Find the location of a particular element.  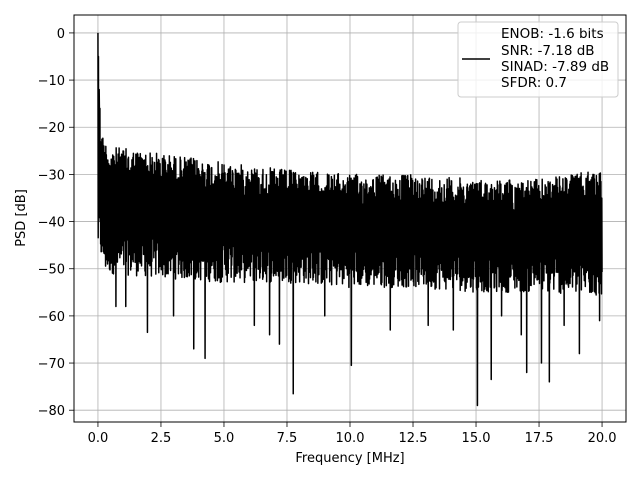

y-tick-label: −50 is located at coordinates (51, 270).